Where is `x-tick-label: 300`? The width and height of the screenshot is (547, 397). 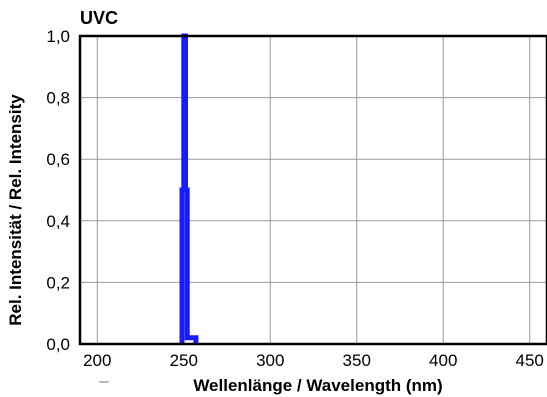
x-tick-label: 300 is located at coordinates (270, 360).